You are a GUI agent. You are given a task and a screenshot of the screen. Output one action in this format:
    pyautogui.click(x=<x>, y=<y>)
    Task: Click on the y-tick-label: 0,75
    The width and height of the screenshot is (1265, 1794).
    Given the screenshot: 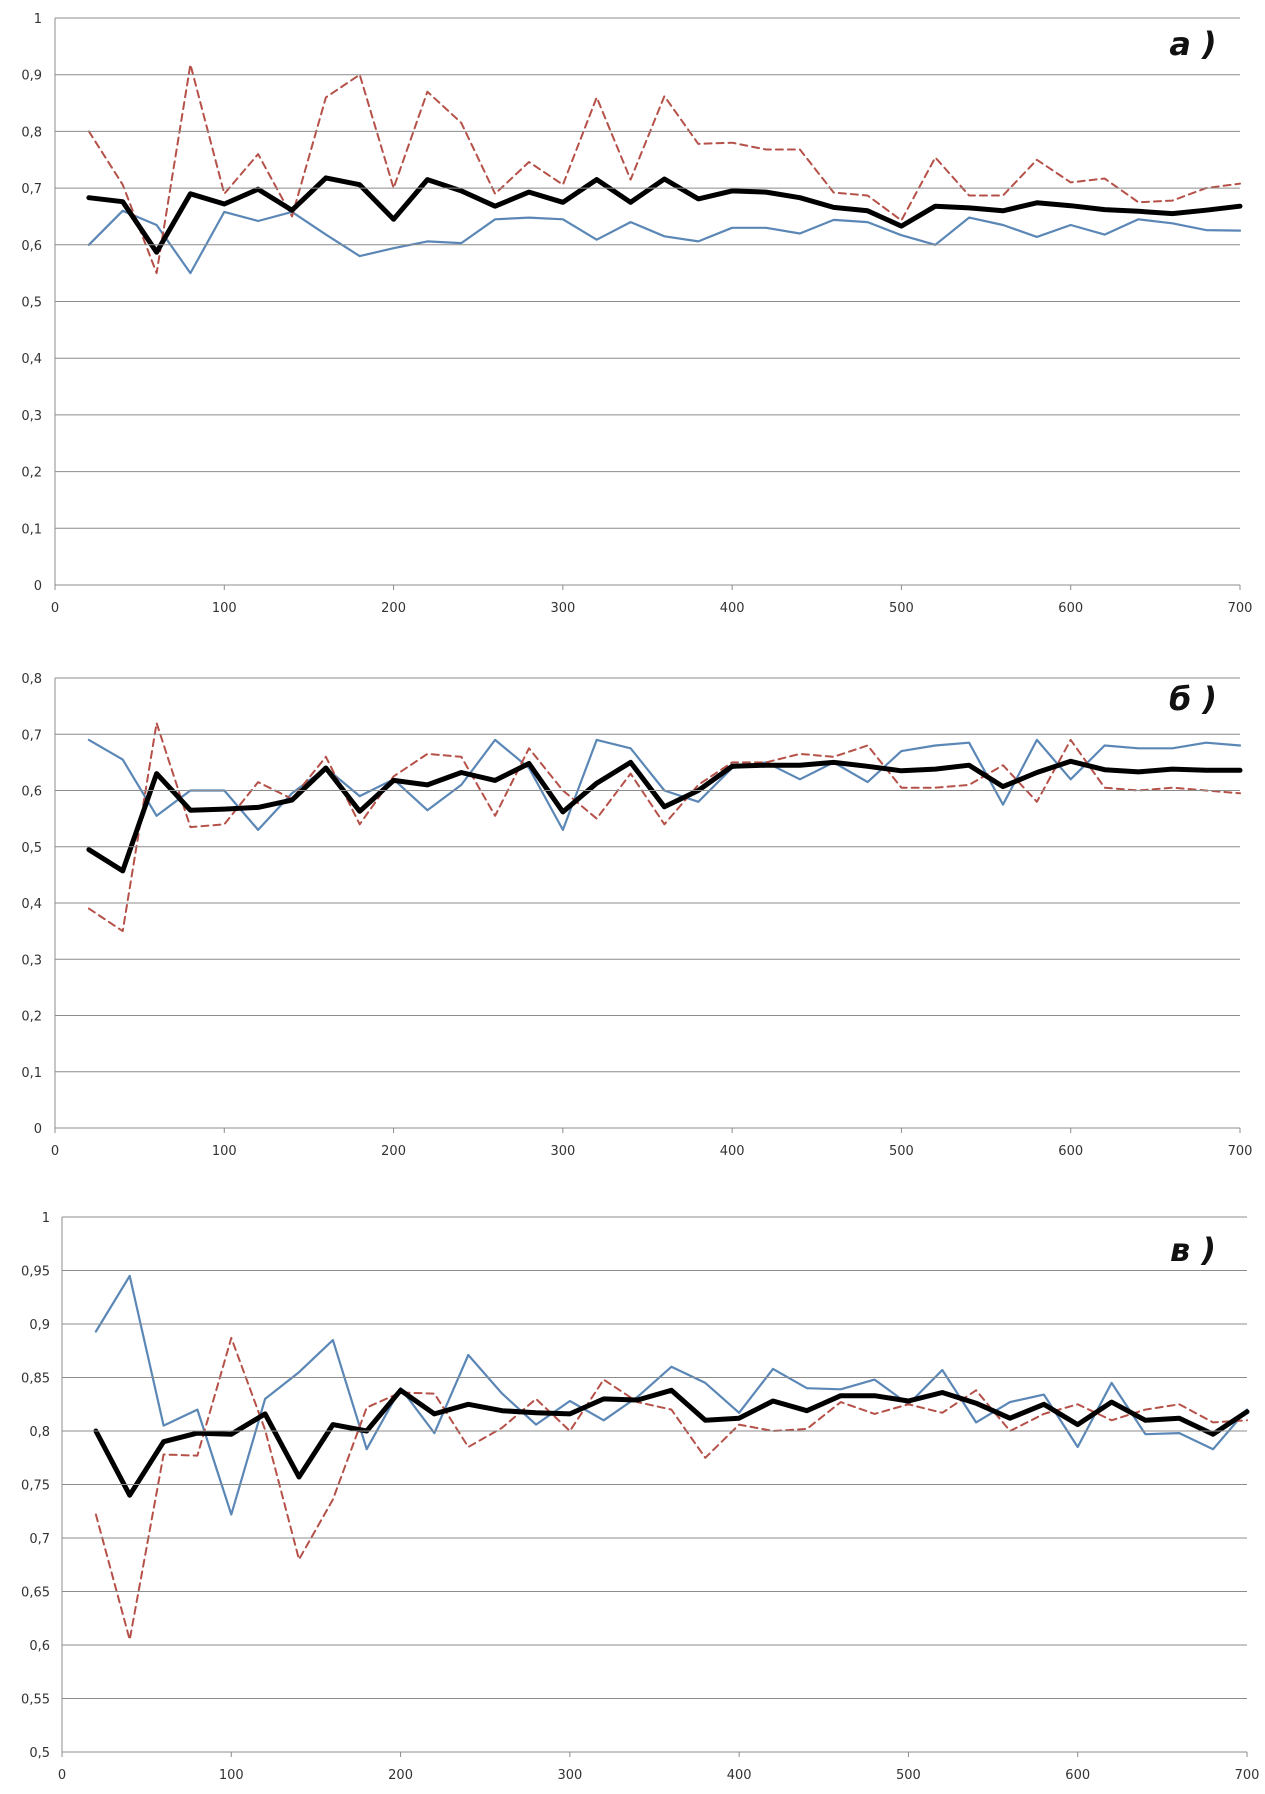 What is the action you would take?
    pyautogui.click(x=35, y=1486)
    